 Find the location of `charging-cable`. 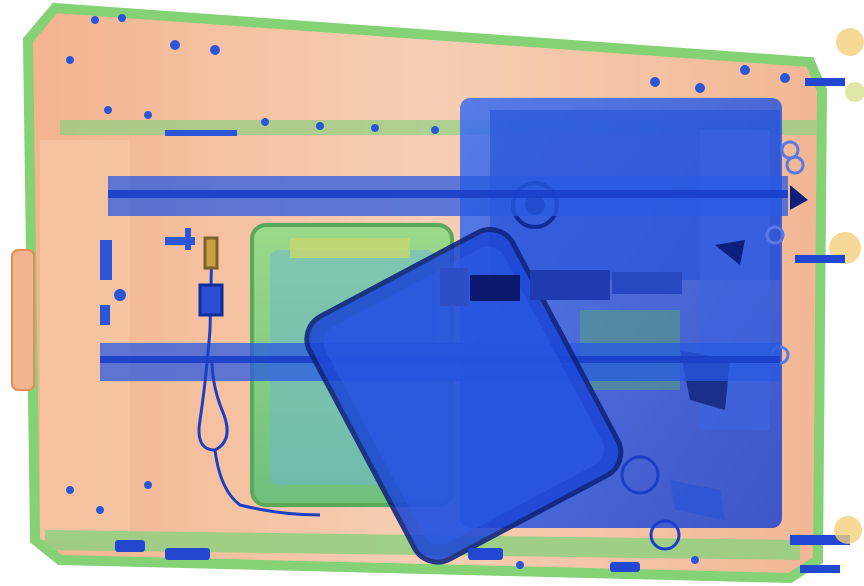

charging-cable is located at coordinates (259, 376).